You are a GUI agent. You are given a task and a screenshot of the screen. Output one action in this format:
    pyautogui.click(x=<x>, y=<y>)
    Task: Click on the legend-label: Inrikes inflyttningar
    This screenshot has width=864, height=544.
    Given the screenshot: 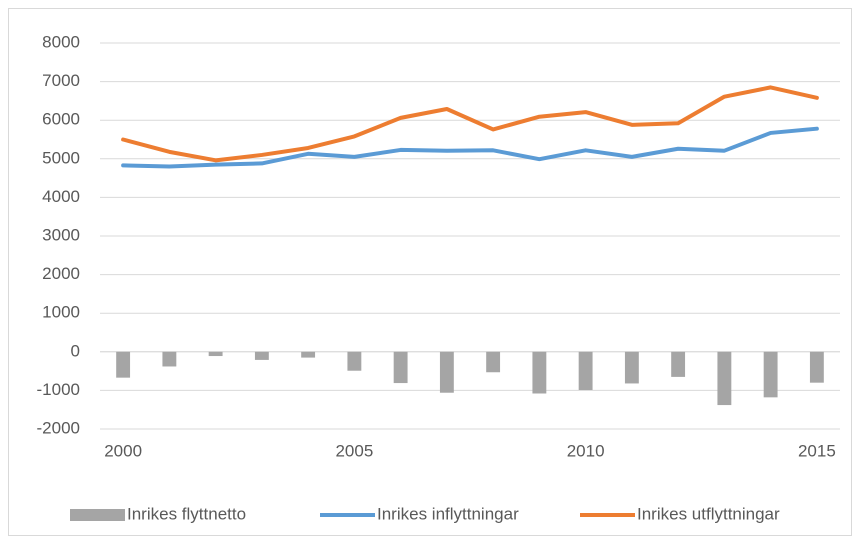 What is the action you would take?
    pyautogui.click(x=448, y=513)
    